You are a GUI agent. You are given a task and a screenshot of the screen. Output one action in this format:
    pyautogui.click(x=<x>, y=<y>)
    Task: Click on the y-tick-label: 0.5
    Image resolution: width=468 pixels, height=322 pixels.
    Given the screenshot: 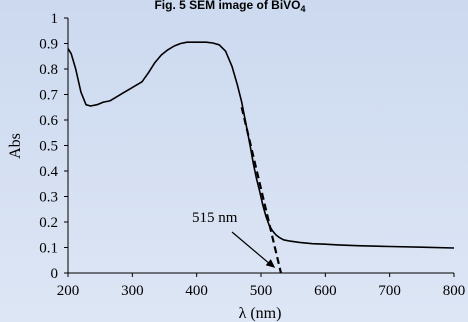 What is the action you would take?
    pyautogui.click(x=48, y=147)
    